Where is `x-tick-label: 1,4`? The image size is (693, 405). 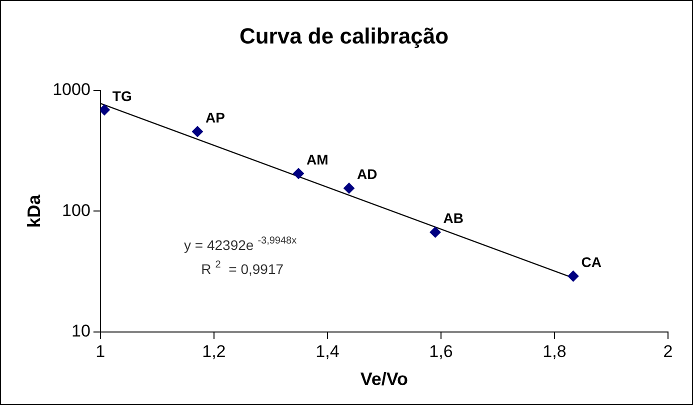 x-tick-label: 1,4 is located at coordinates (328, 351).